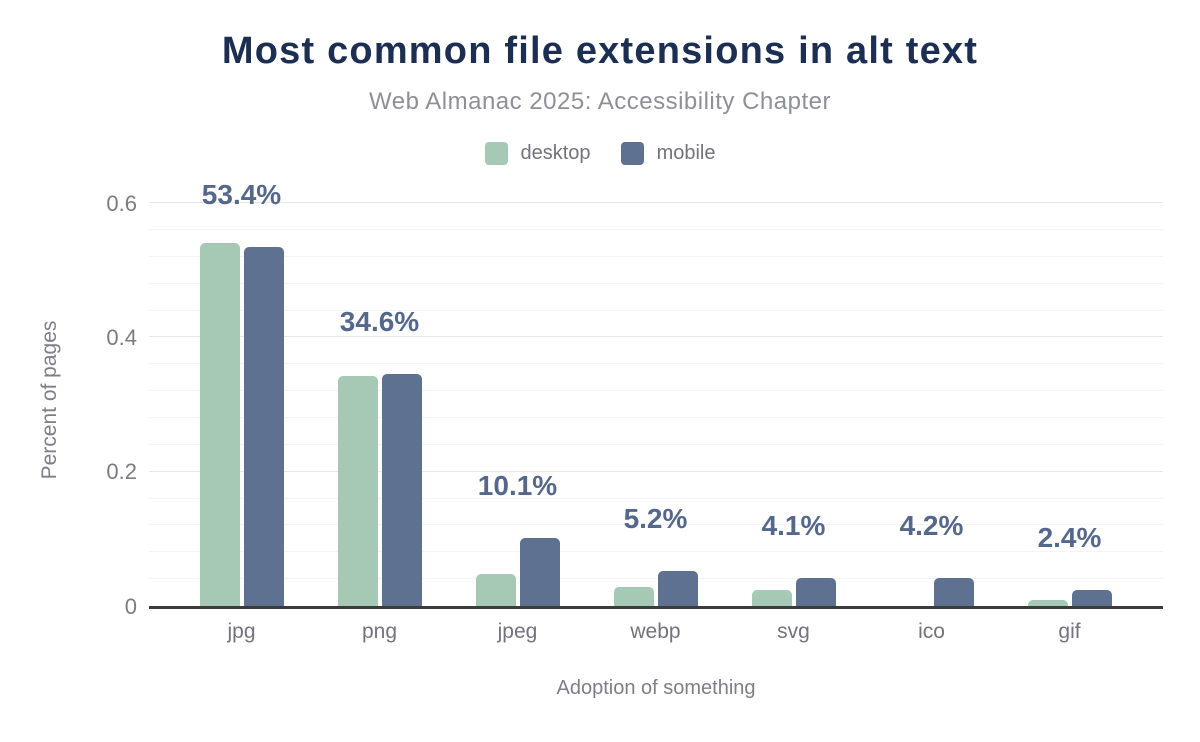 The width and height of the screenshot is (1200, 742). I want to click on x-axis-line, so click(656, 607).